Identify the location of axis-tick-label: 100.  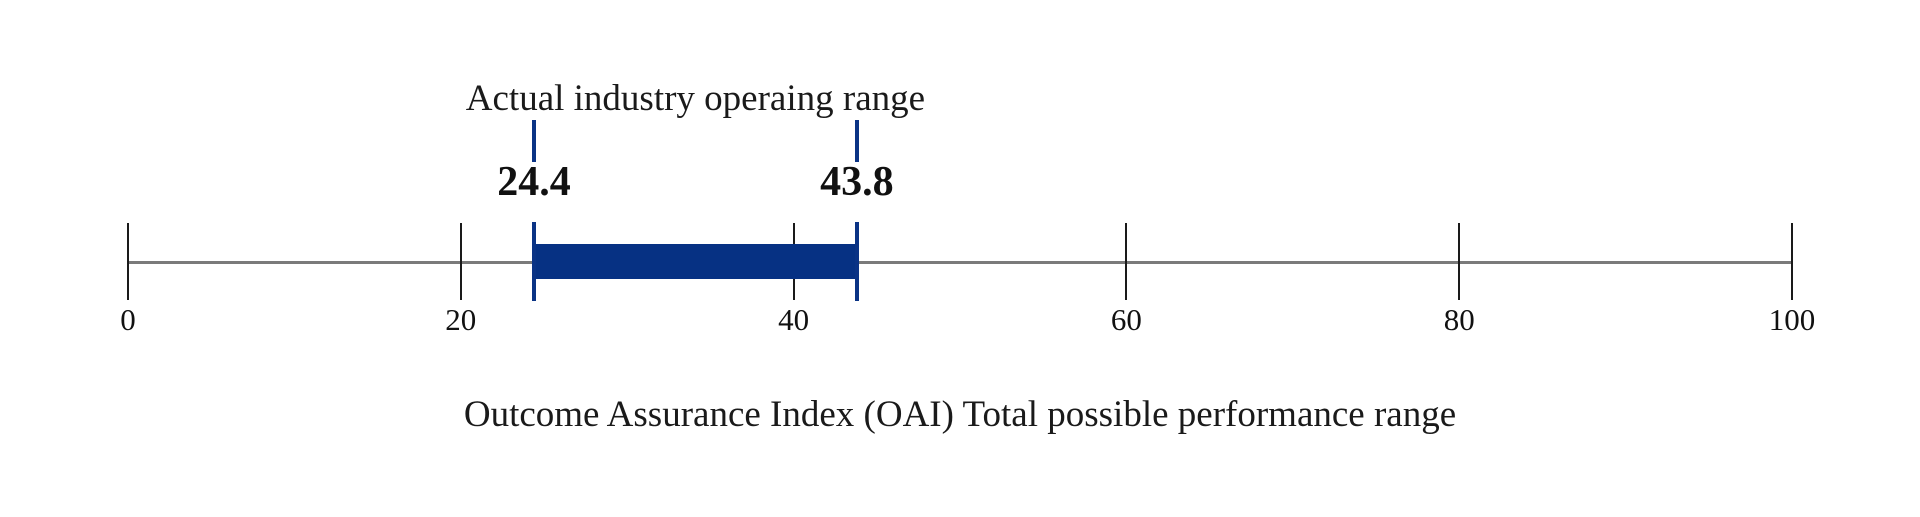
(1792, 319).